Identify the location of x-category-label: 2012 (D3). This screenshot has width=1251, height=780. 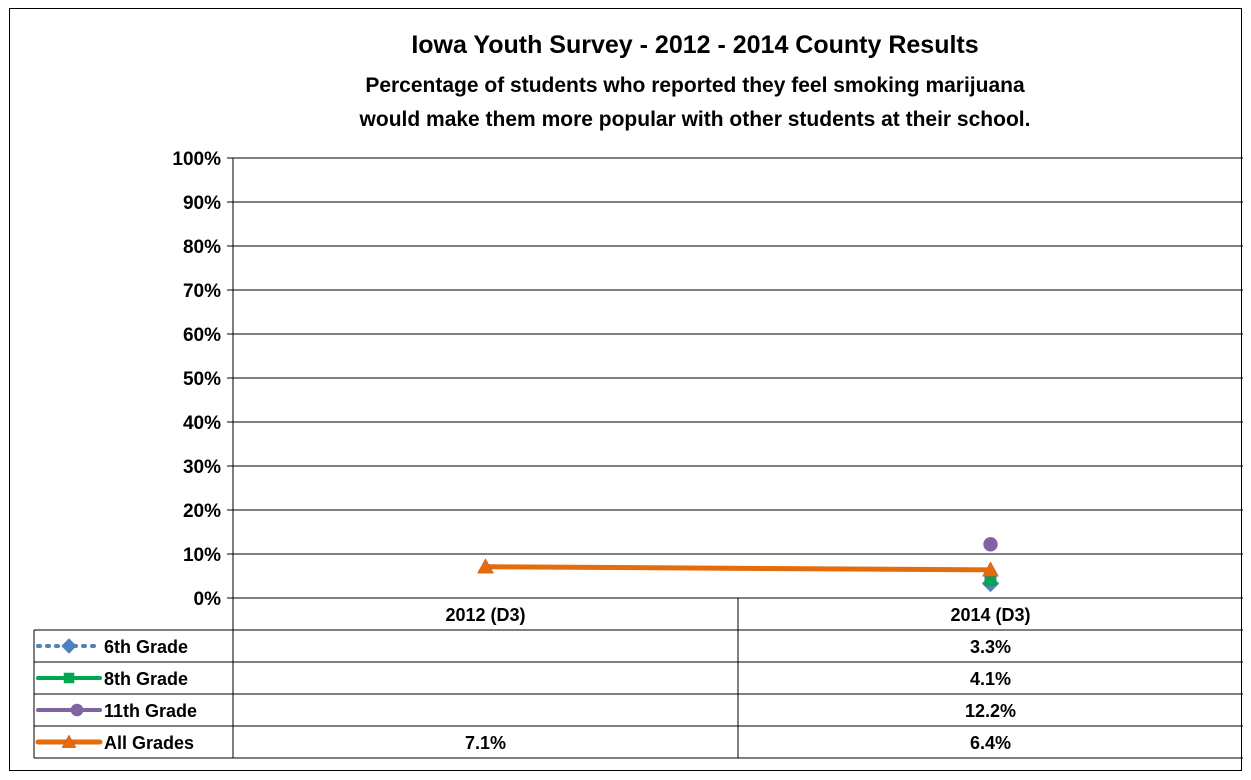
(485, 615).